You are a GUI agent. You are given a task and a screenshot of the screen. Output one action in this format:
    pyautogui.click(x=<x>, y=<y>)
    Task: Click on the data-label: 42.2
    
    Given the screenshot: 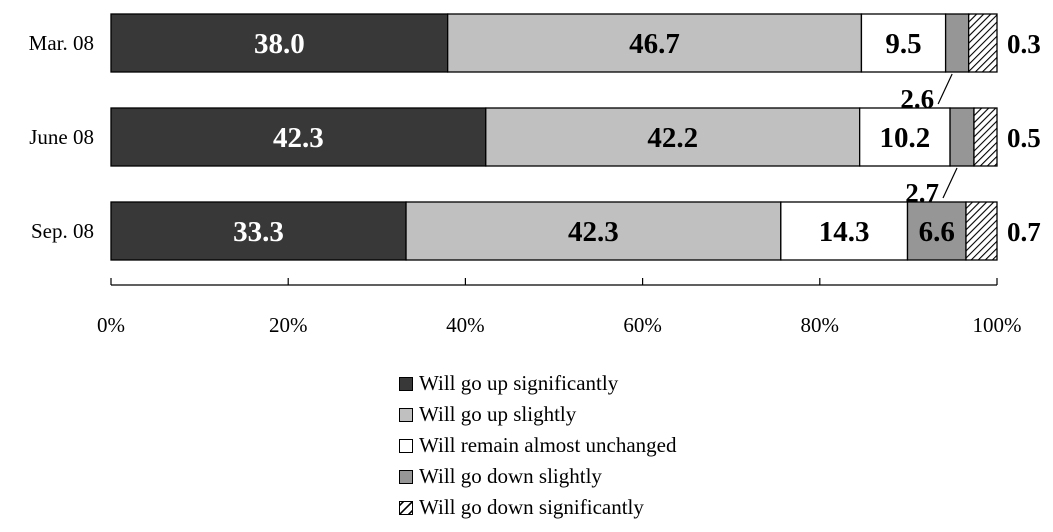 What is the action you would take?
    pyautogui.click(x=672, y=138)
    